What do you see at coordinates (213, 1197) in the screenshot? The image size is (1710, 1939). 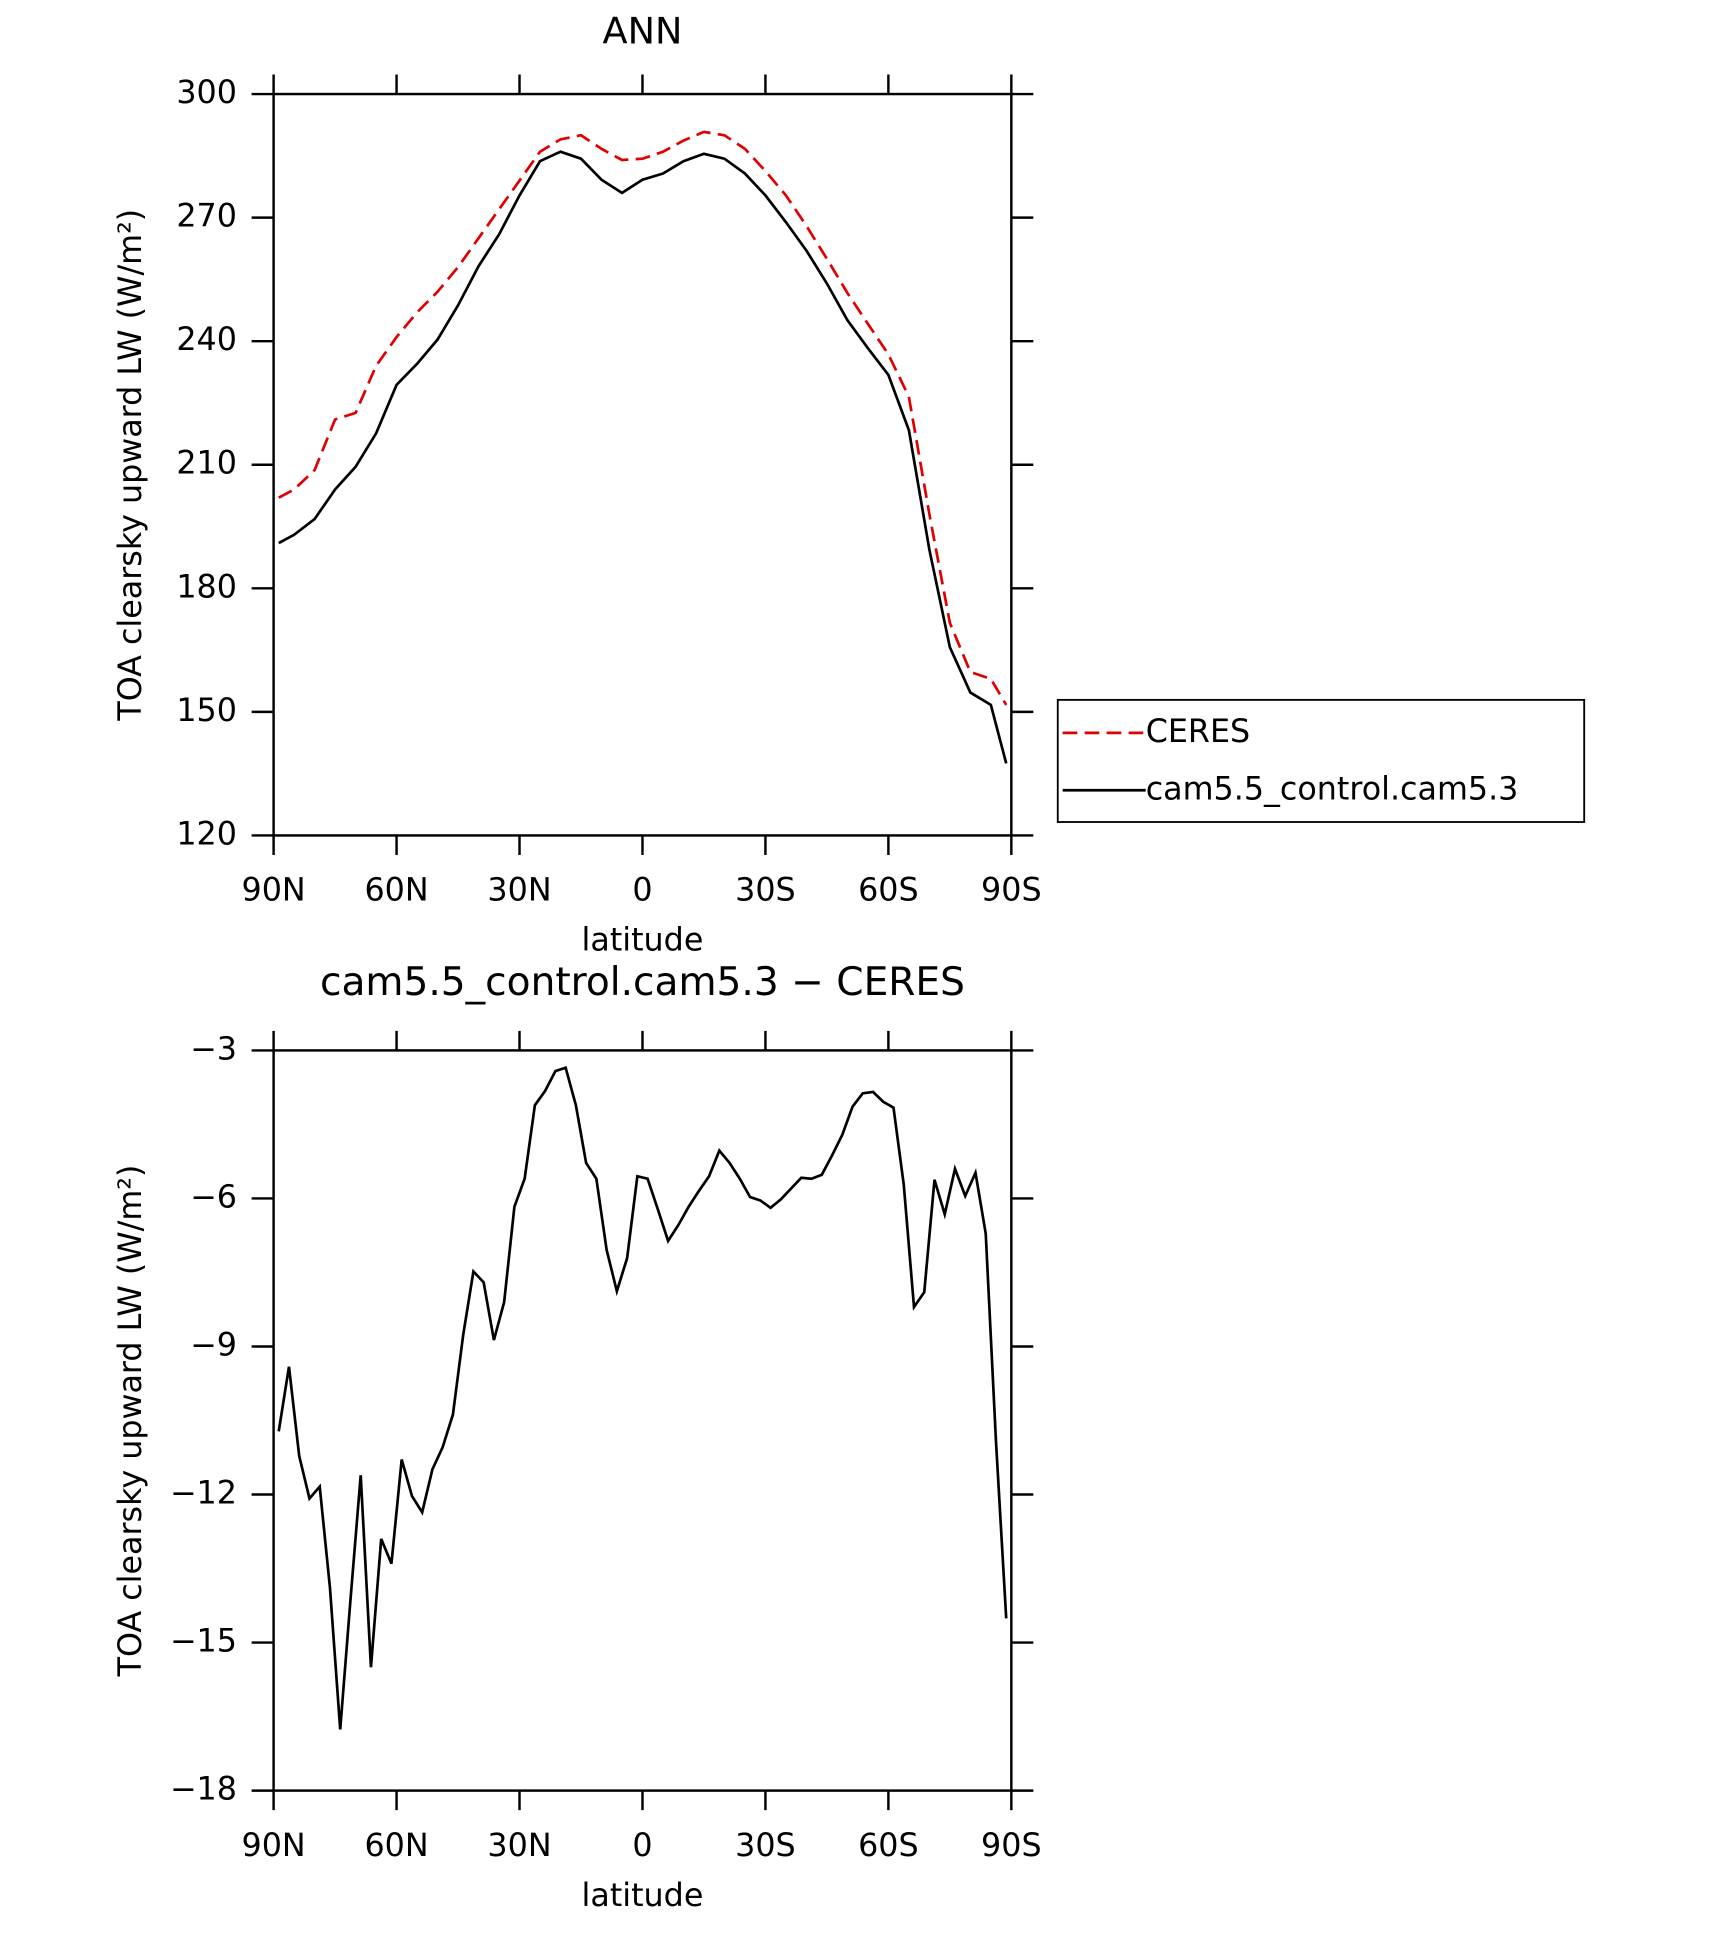 I see `y-tick-label: −6` at bounding box center [213, 1197].